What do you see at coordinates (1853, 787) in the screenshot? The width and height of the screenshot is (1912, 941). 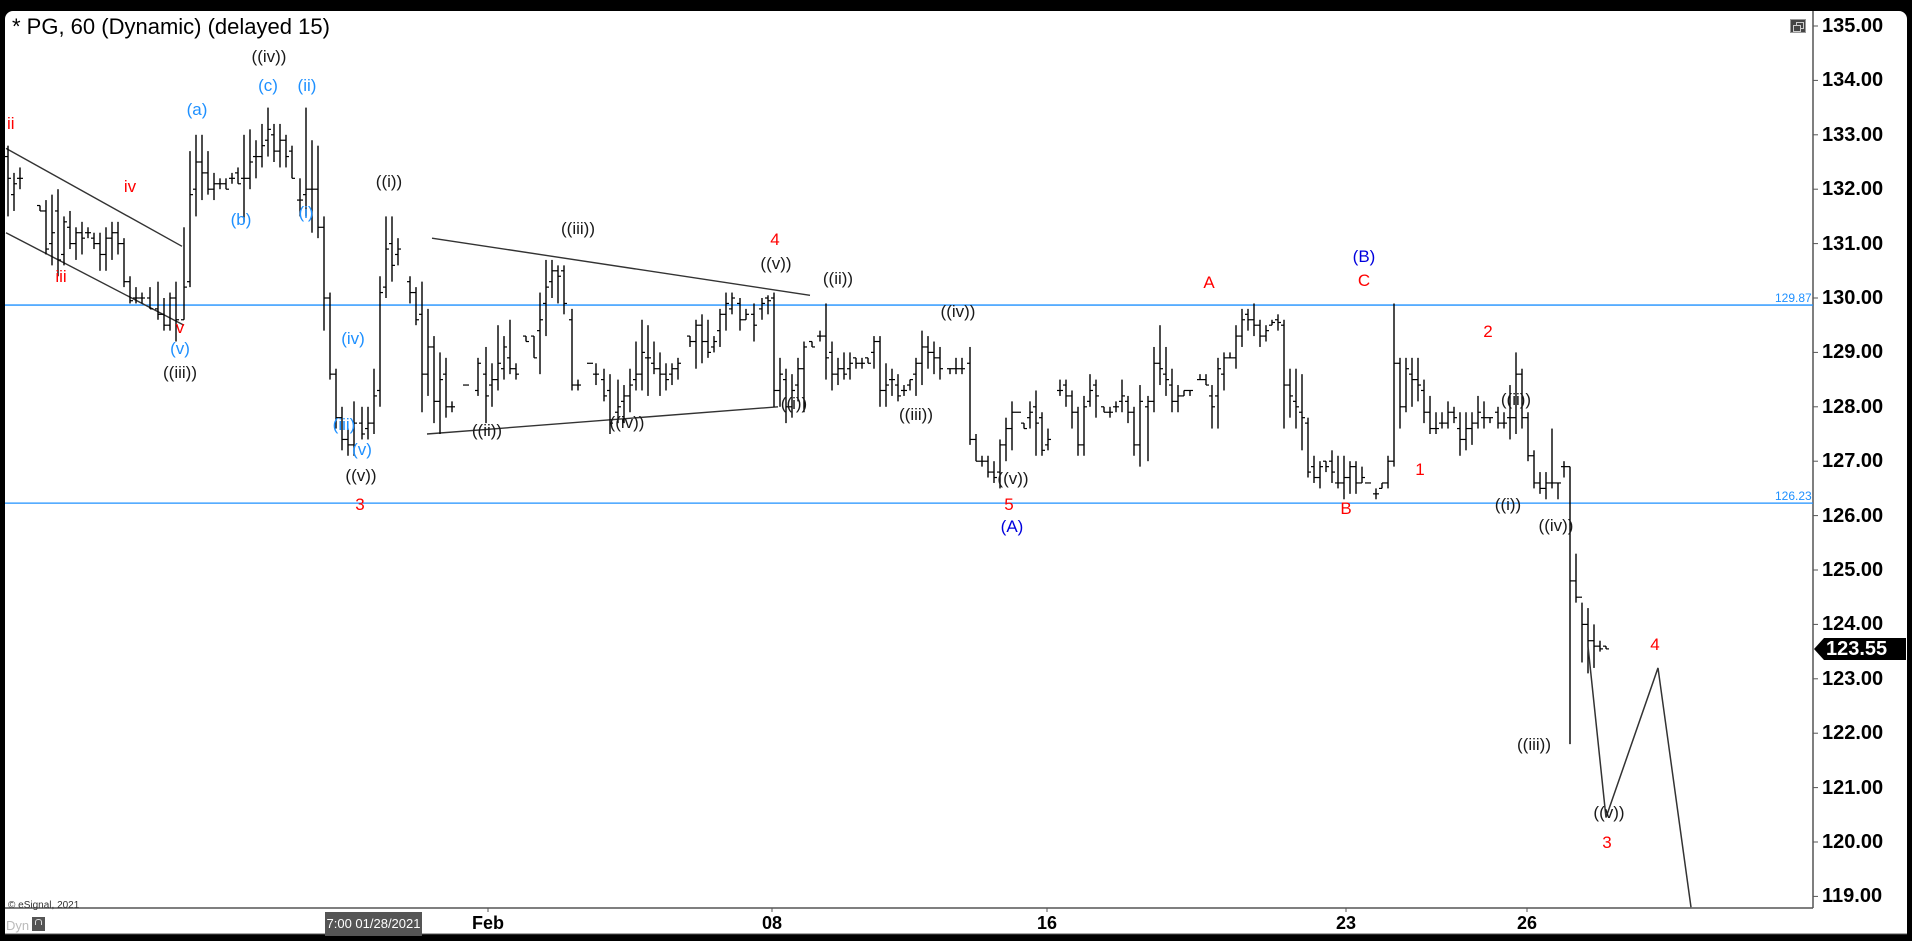 I see `price-tick-label: 121.00` at bounding box center [1853, 787].